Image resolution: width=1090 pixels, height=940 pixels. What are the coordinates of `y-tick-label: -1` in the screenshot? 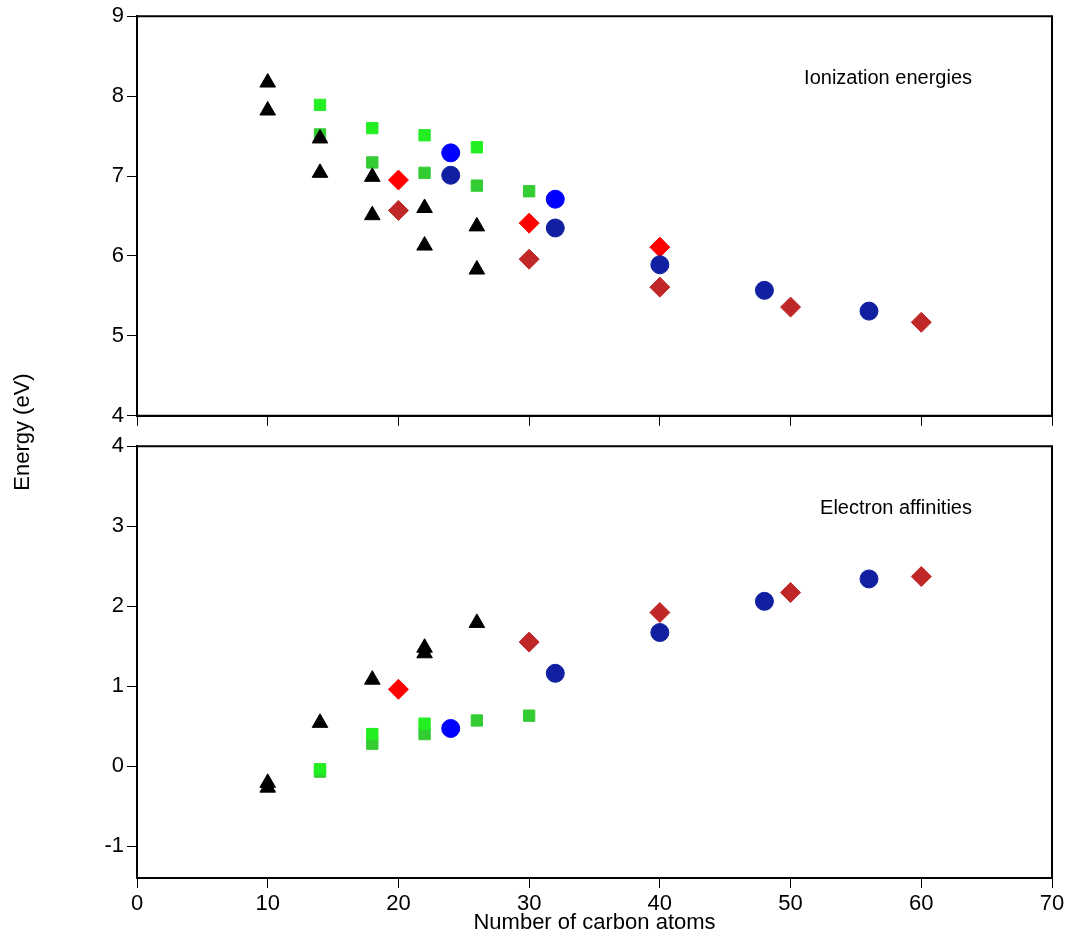 It's located at (114, 845).